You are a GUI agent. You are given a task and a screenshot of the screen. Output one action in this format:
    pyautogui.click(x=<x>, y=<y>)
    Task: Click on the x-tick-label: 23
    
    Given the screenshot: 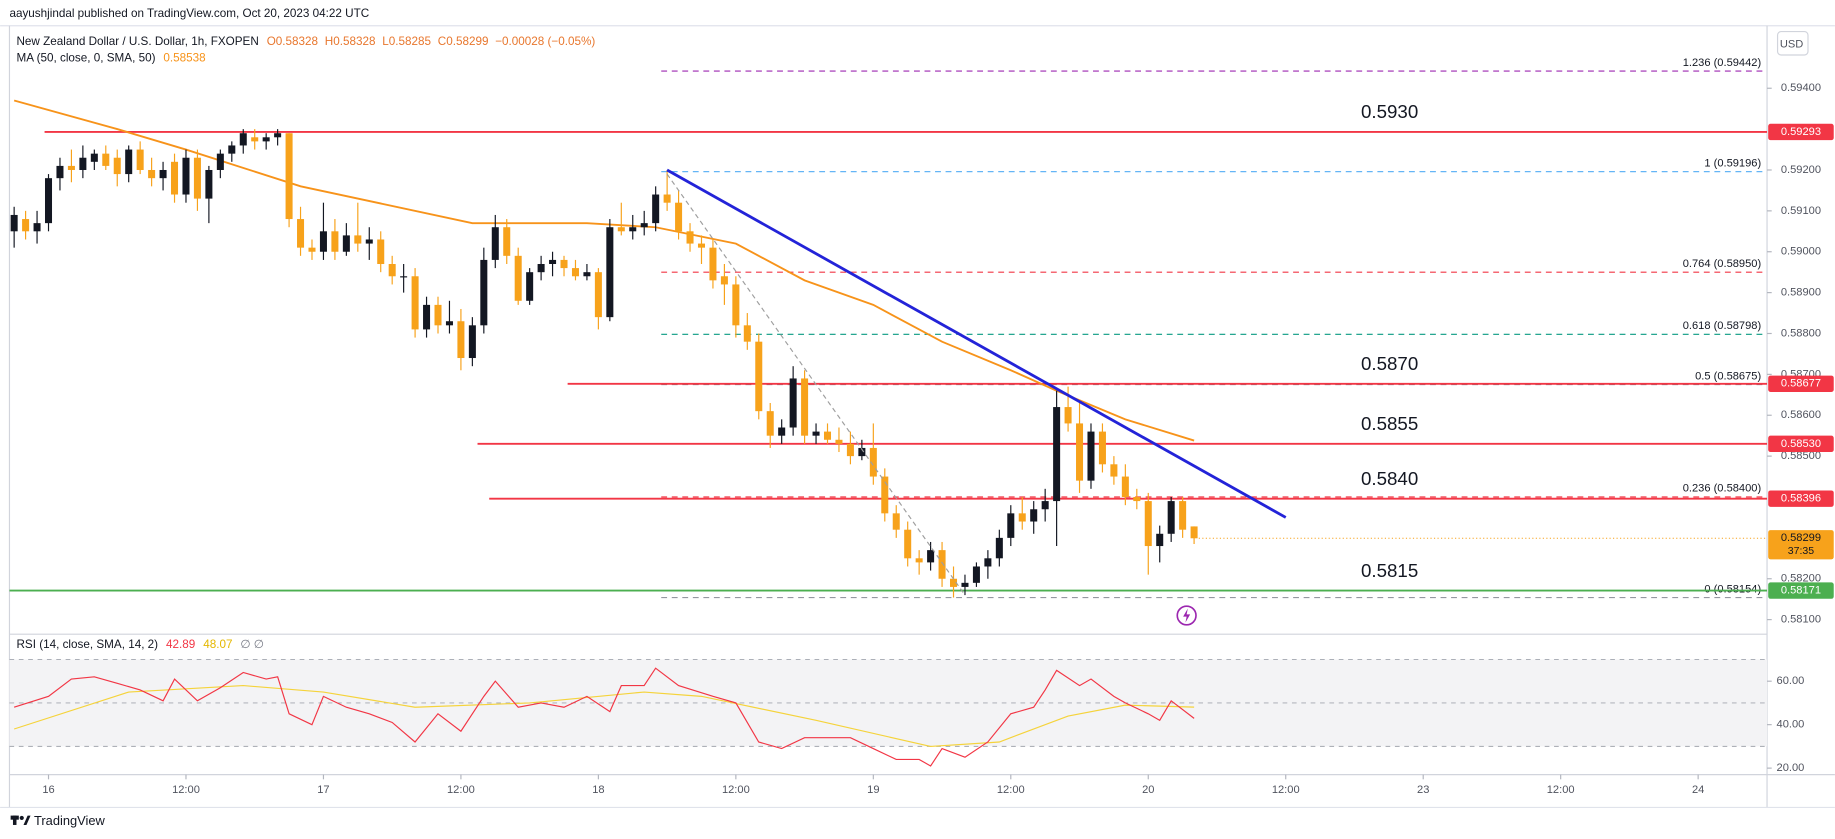 What is the action you would take?
    pyautogui.click(x=1423, y=790)
    